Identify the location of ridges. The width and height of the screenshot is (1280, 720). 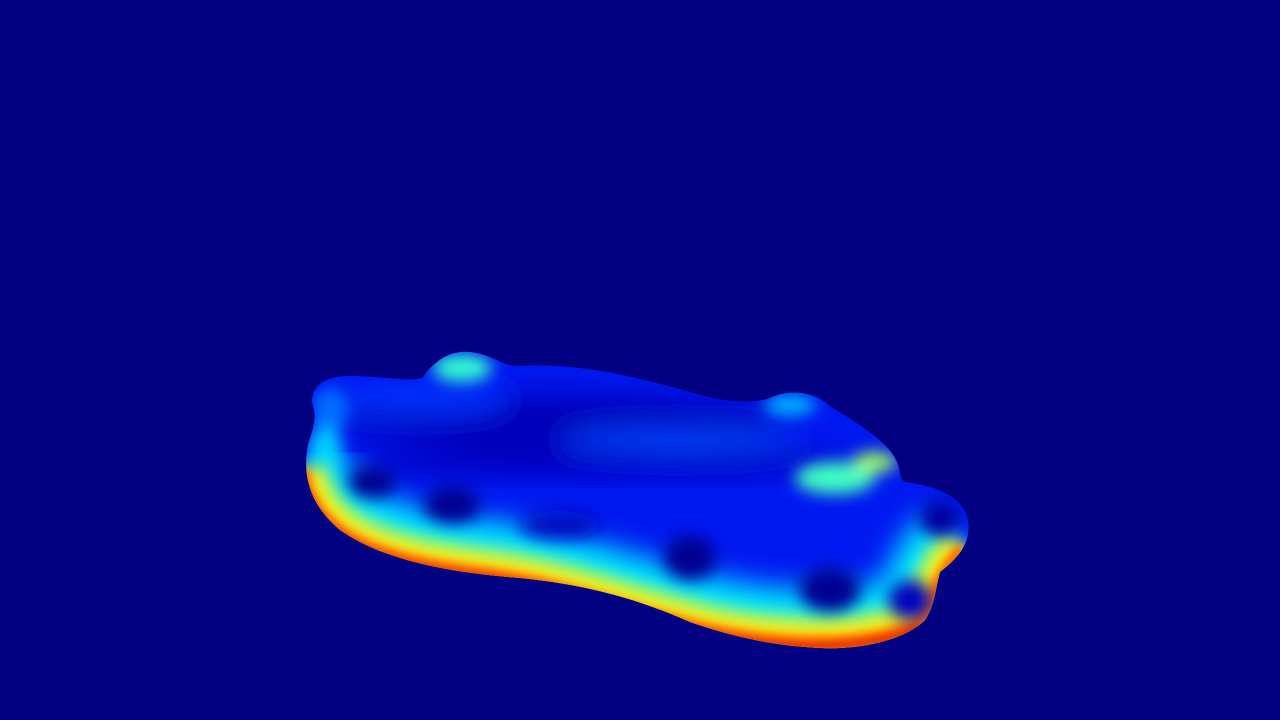
(585, 431).